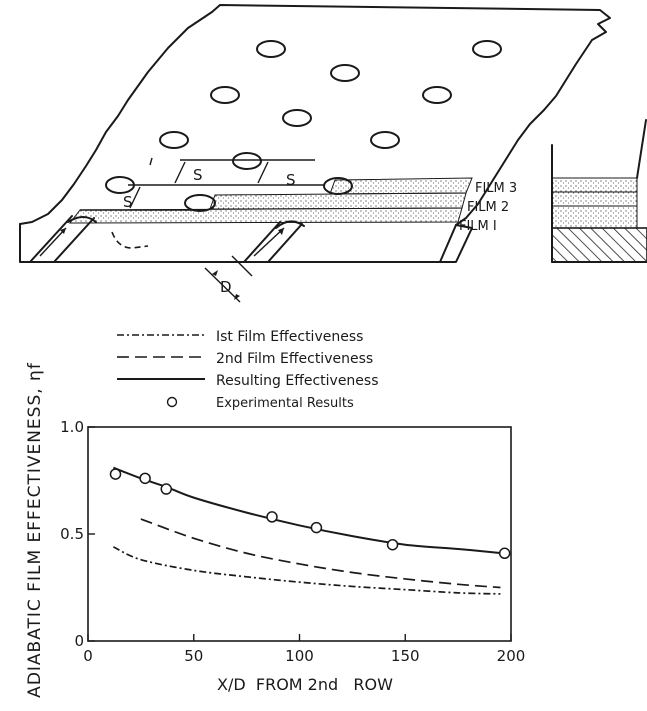 This screenshot has width=647, height=711. Describe the element at coordinates (79, 641) in the screenshot. I see `y-tick-label: 0` at that location.